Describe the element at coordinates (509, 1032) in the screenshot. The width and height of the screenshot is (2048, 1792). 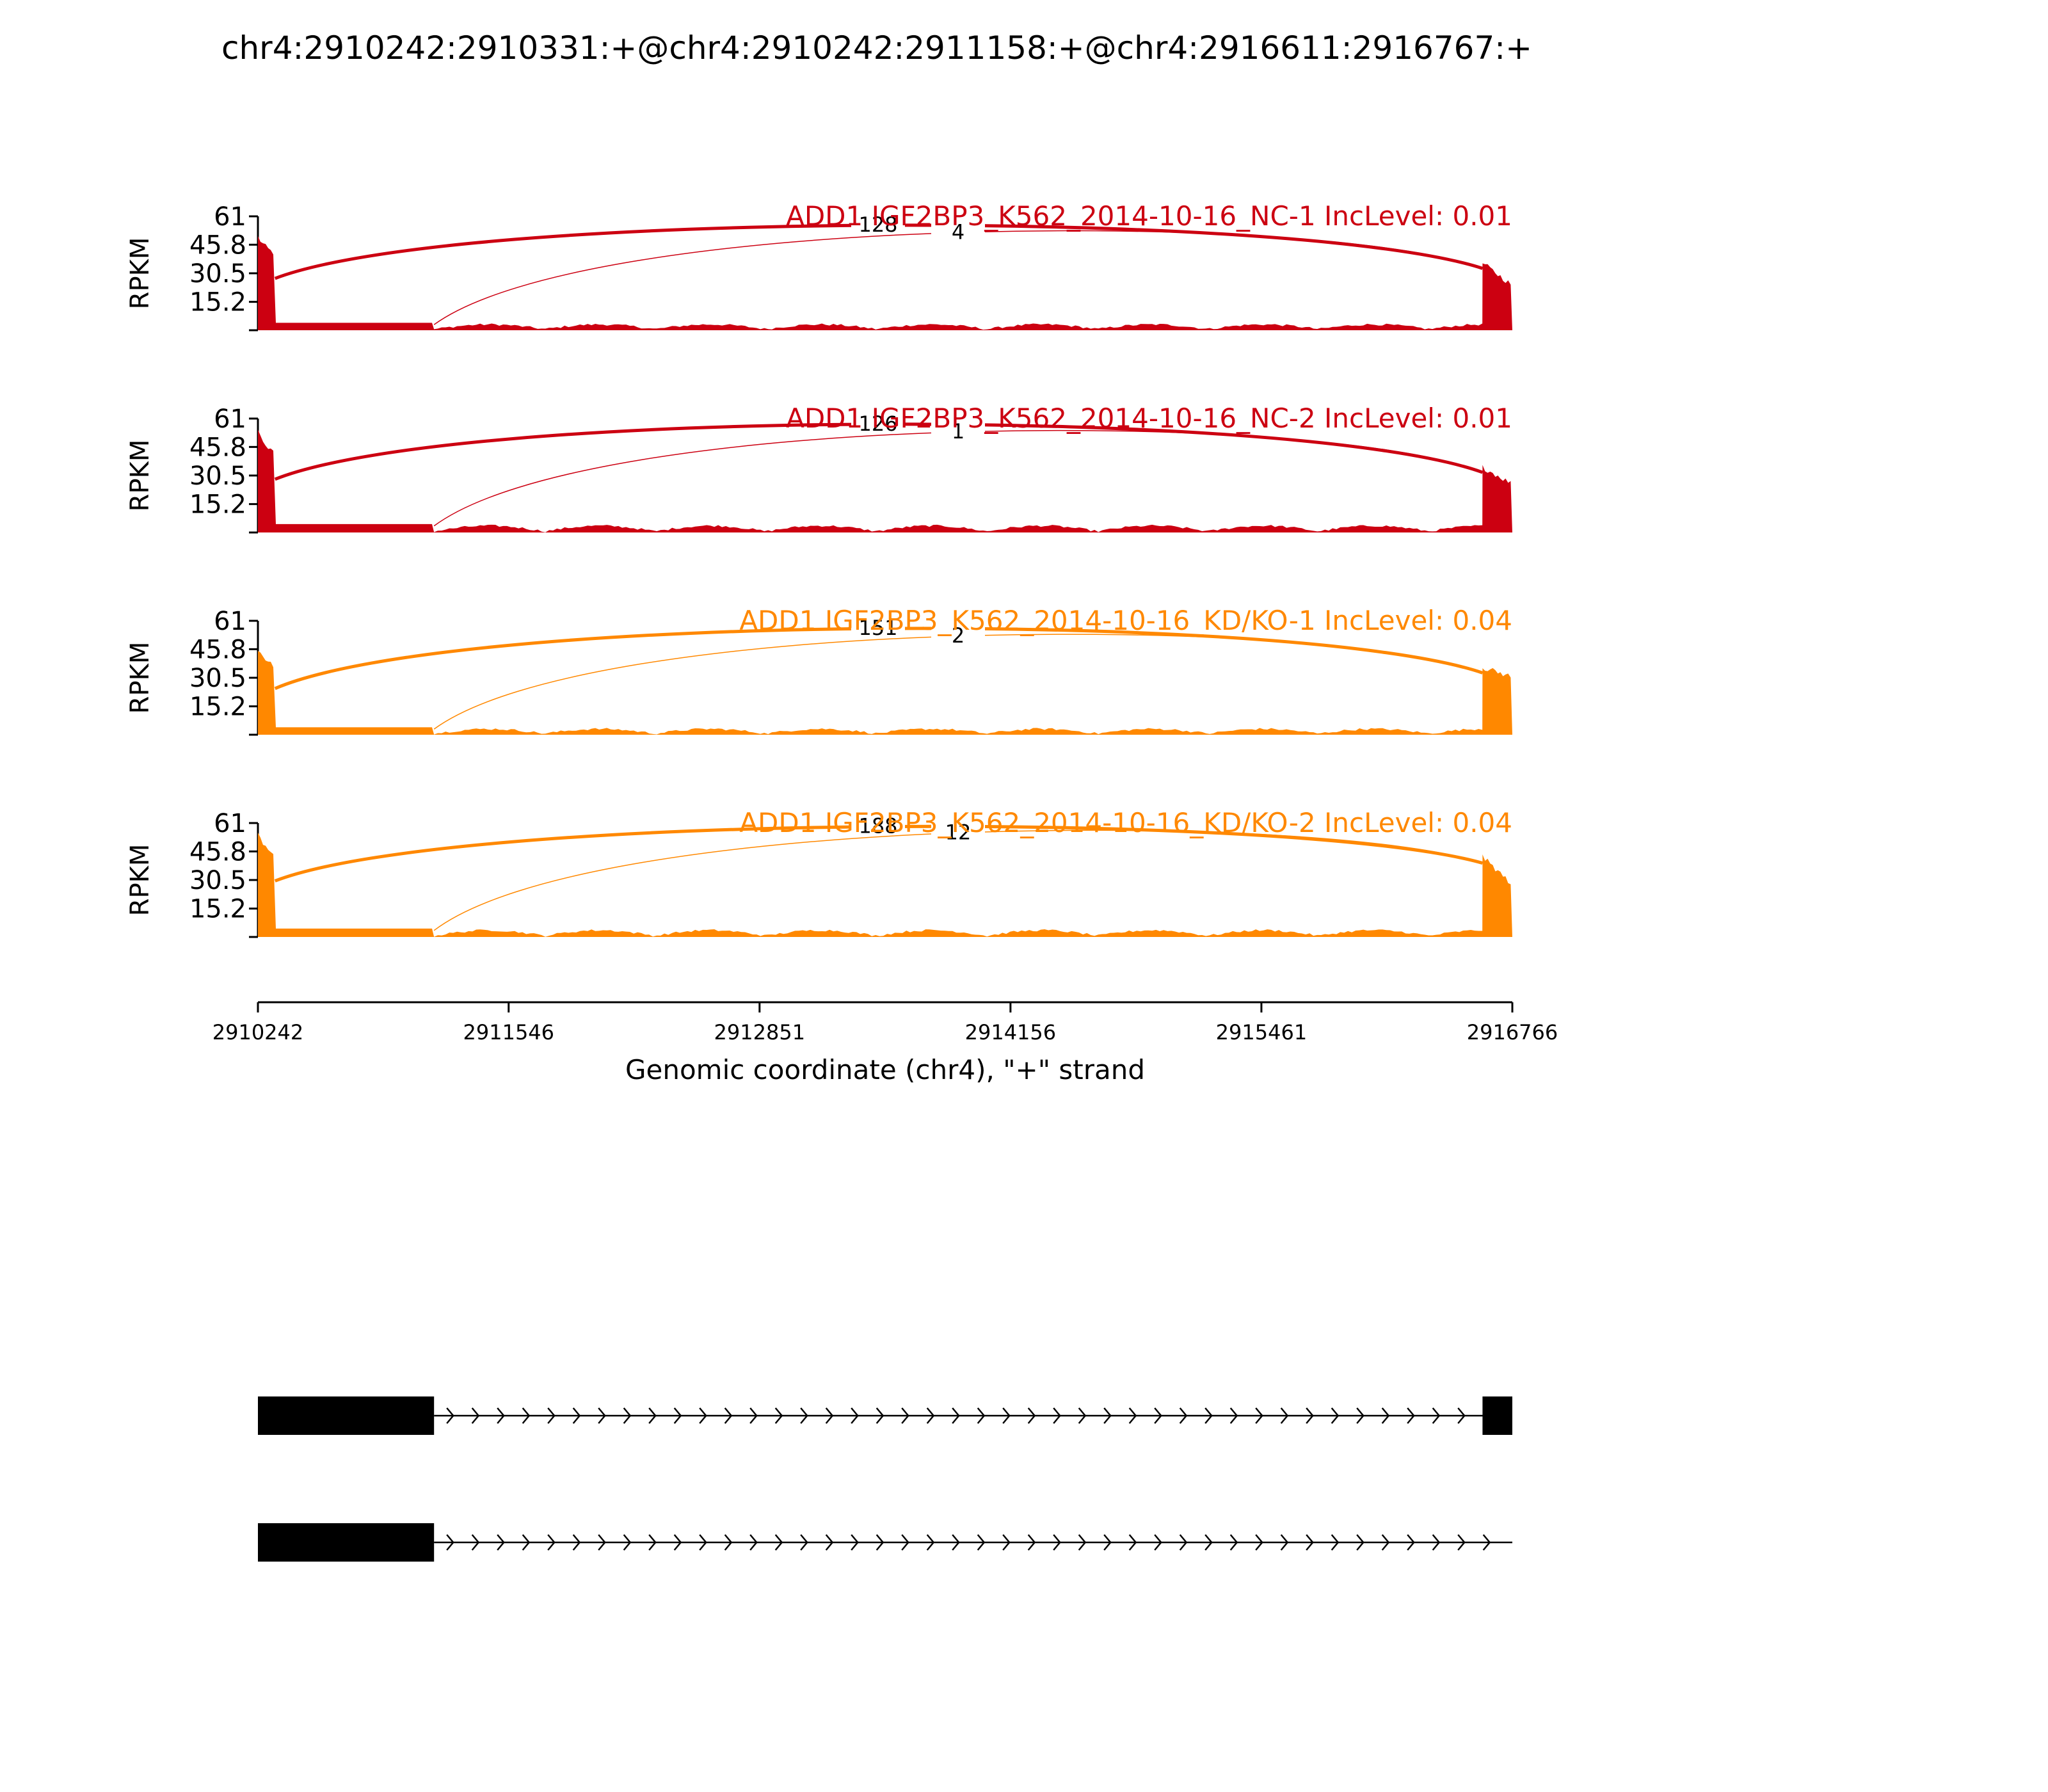
I see `x-tick-label: 2911546` at that location.